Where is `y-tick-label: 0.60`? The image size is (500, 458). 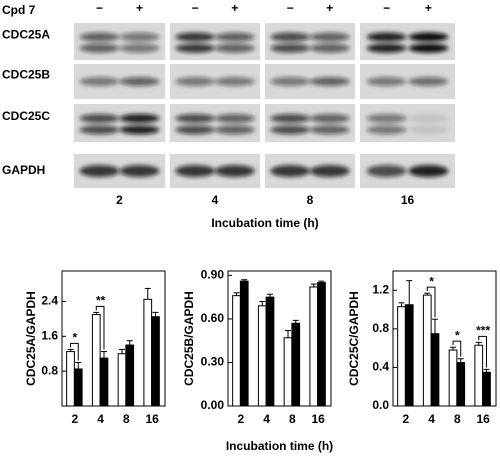
y-tick-label: 0.60 is located at coordinates (213, 318).